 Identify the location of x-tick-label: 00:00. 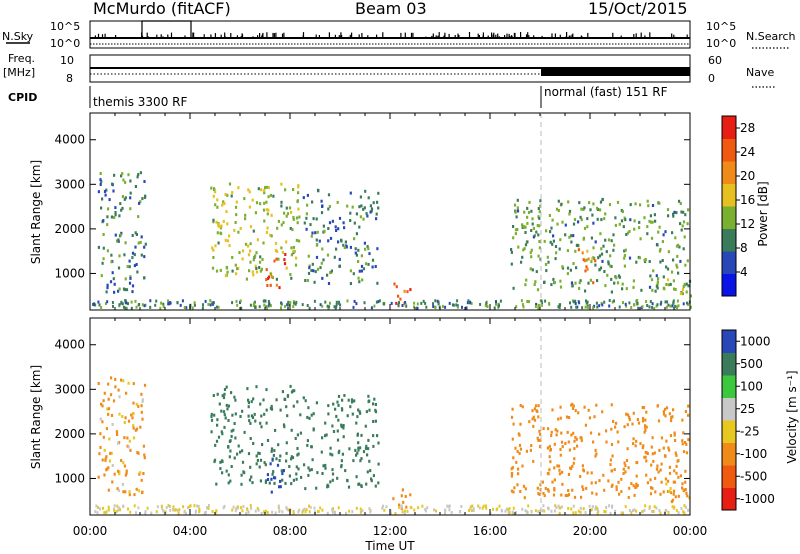
(90, 531).